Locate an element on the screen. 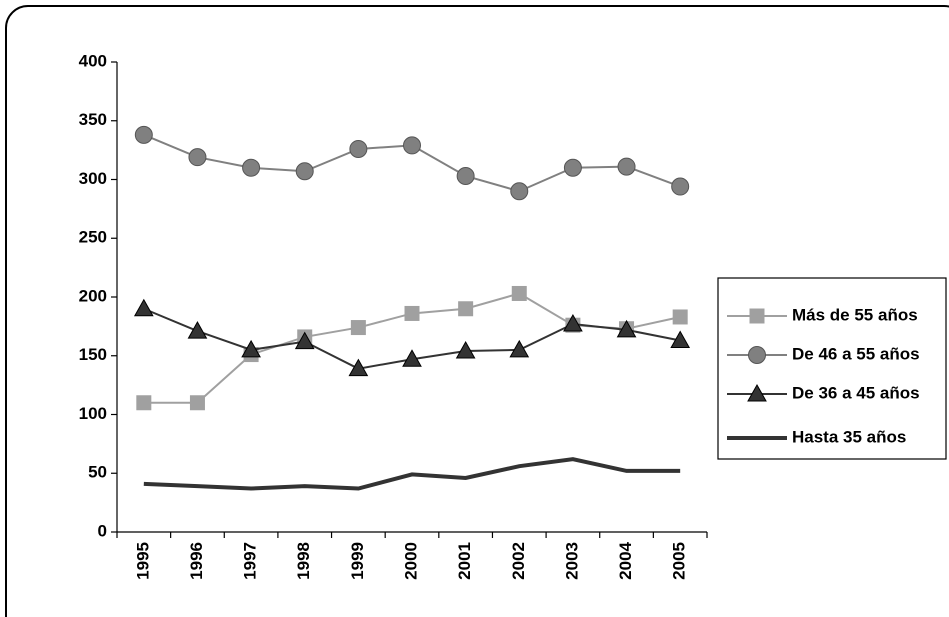 The width and height of the screenshot is (949, 617). x-tick-label: 1996 is located at coordinates (196, 561).